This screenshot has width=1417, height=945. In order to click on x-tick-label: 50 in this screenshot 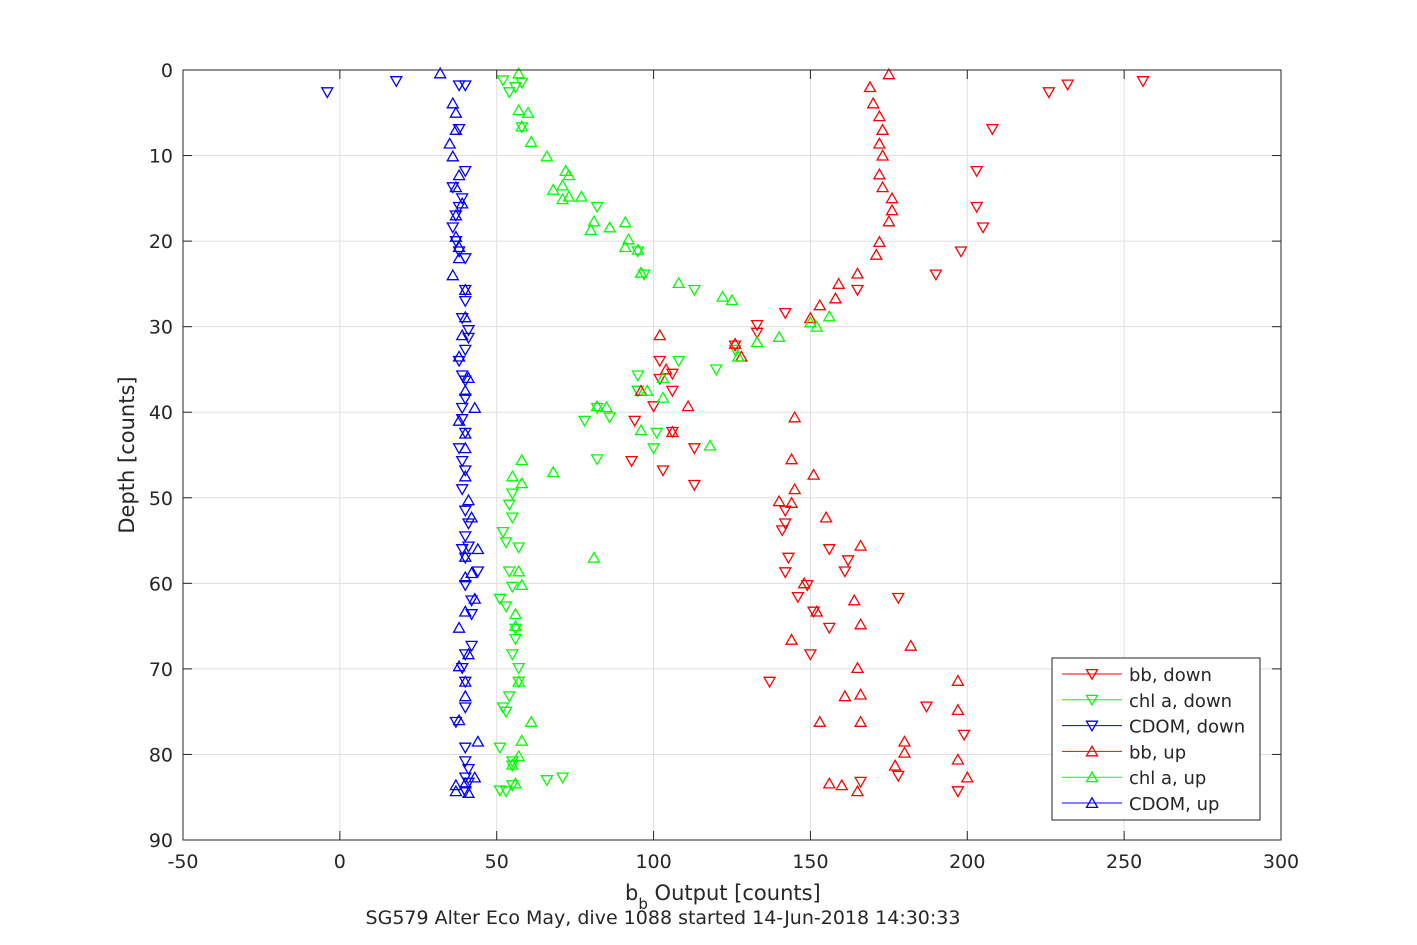, I will do `click(497, 862)`.